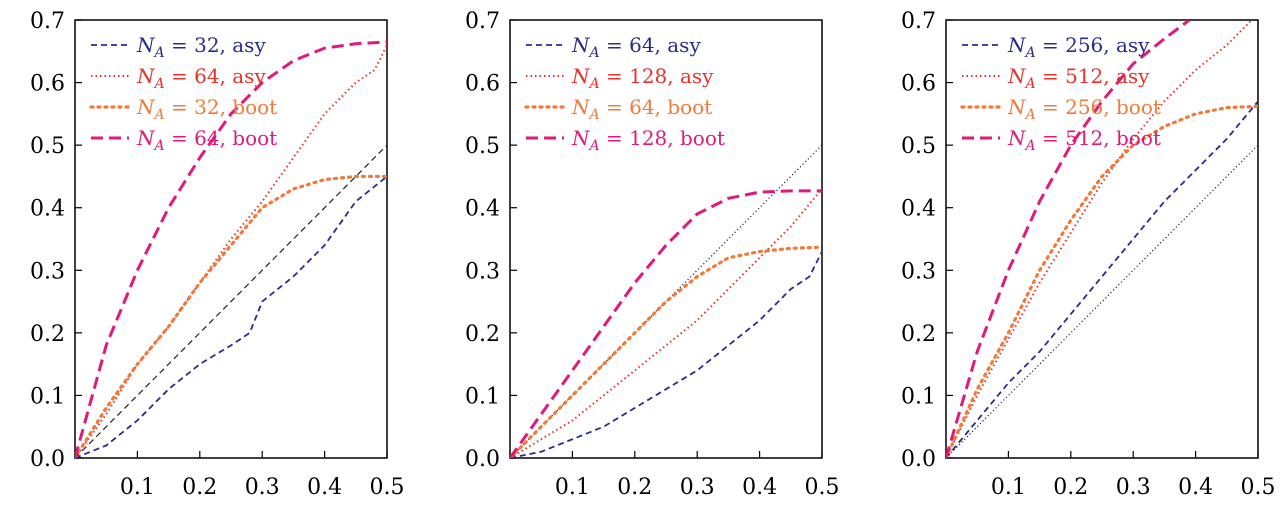 The image size is (1281, 506). What do you see at coordinates (1078, 47) in the screenshot?
I see `legend-label: NA = 256, asy` at bounding box center [1078, 47].